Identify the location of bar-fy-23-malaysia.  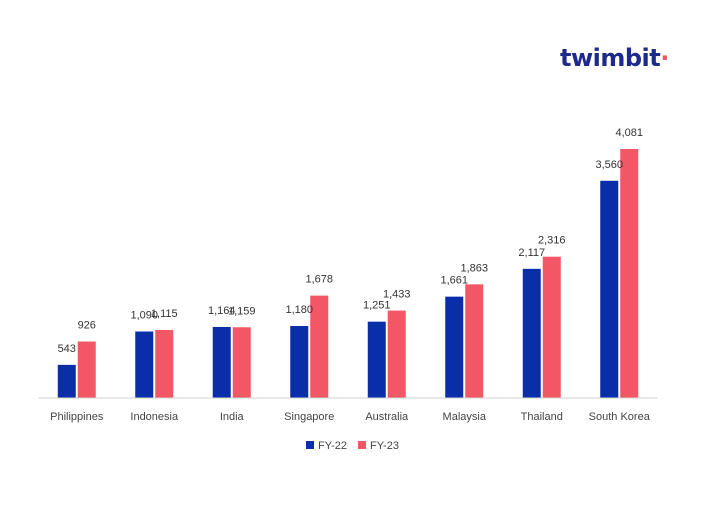
(474, 341).